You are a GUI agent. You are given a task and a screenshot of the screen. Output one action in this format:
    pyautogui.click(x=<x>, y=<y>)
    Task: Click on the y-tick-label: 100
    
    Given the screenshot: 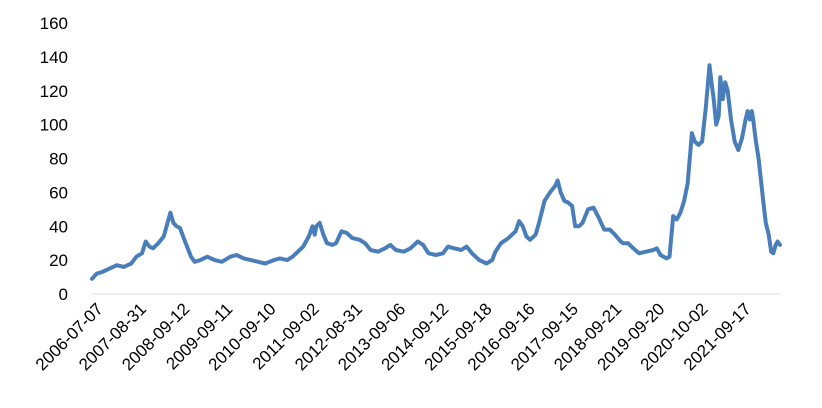 What is the action you would take?
    pyautogui.click(x=54, y=125)
    